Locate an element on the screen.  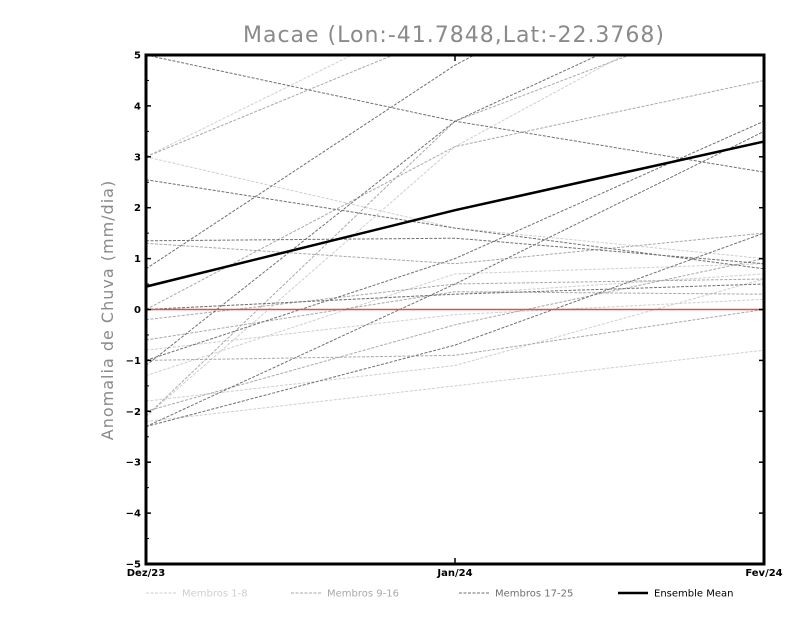
x-tick-label: Fev/24 is located at coordinates (763, 573).